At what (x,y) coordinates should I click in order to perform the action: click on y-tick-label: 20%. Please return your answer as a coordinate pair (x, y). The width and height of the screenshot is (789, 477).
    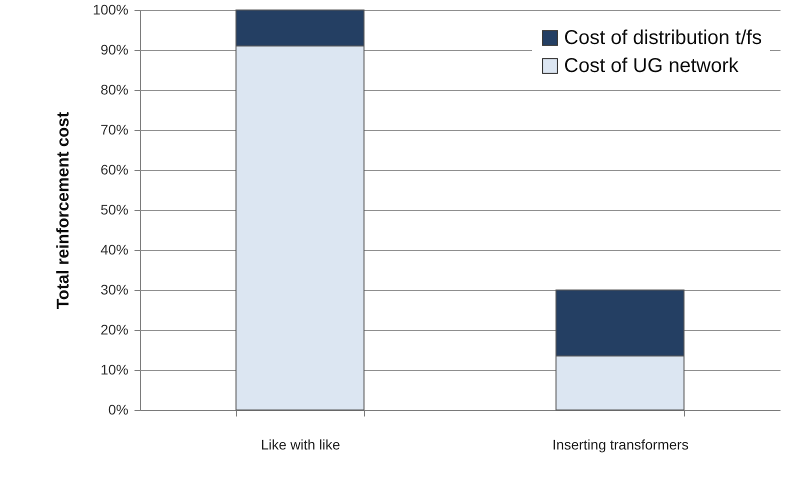
    Looking at the image, I should click on (114, 330).